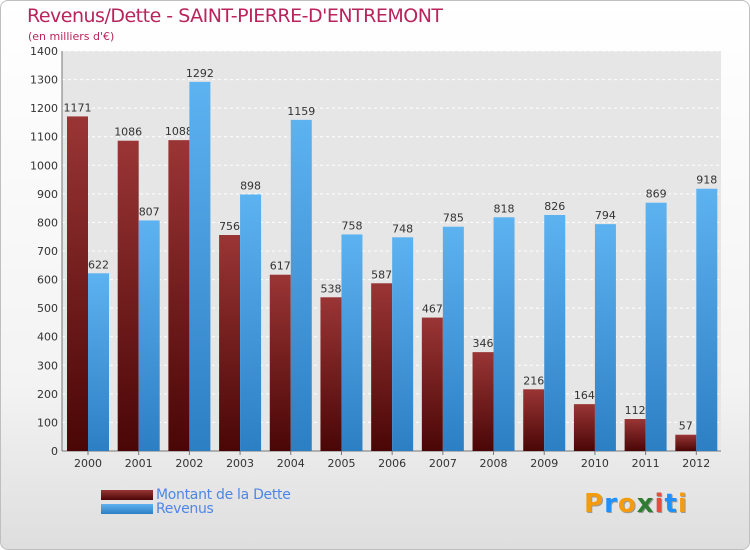 The image size is (750, 550). Describe the element at coordinates (432, 309) in the screenshot. I see `data-label-dette: 467` at that location.